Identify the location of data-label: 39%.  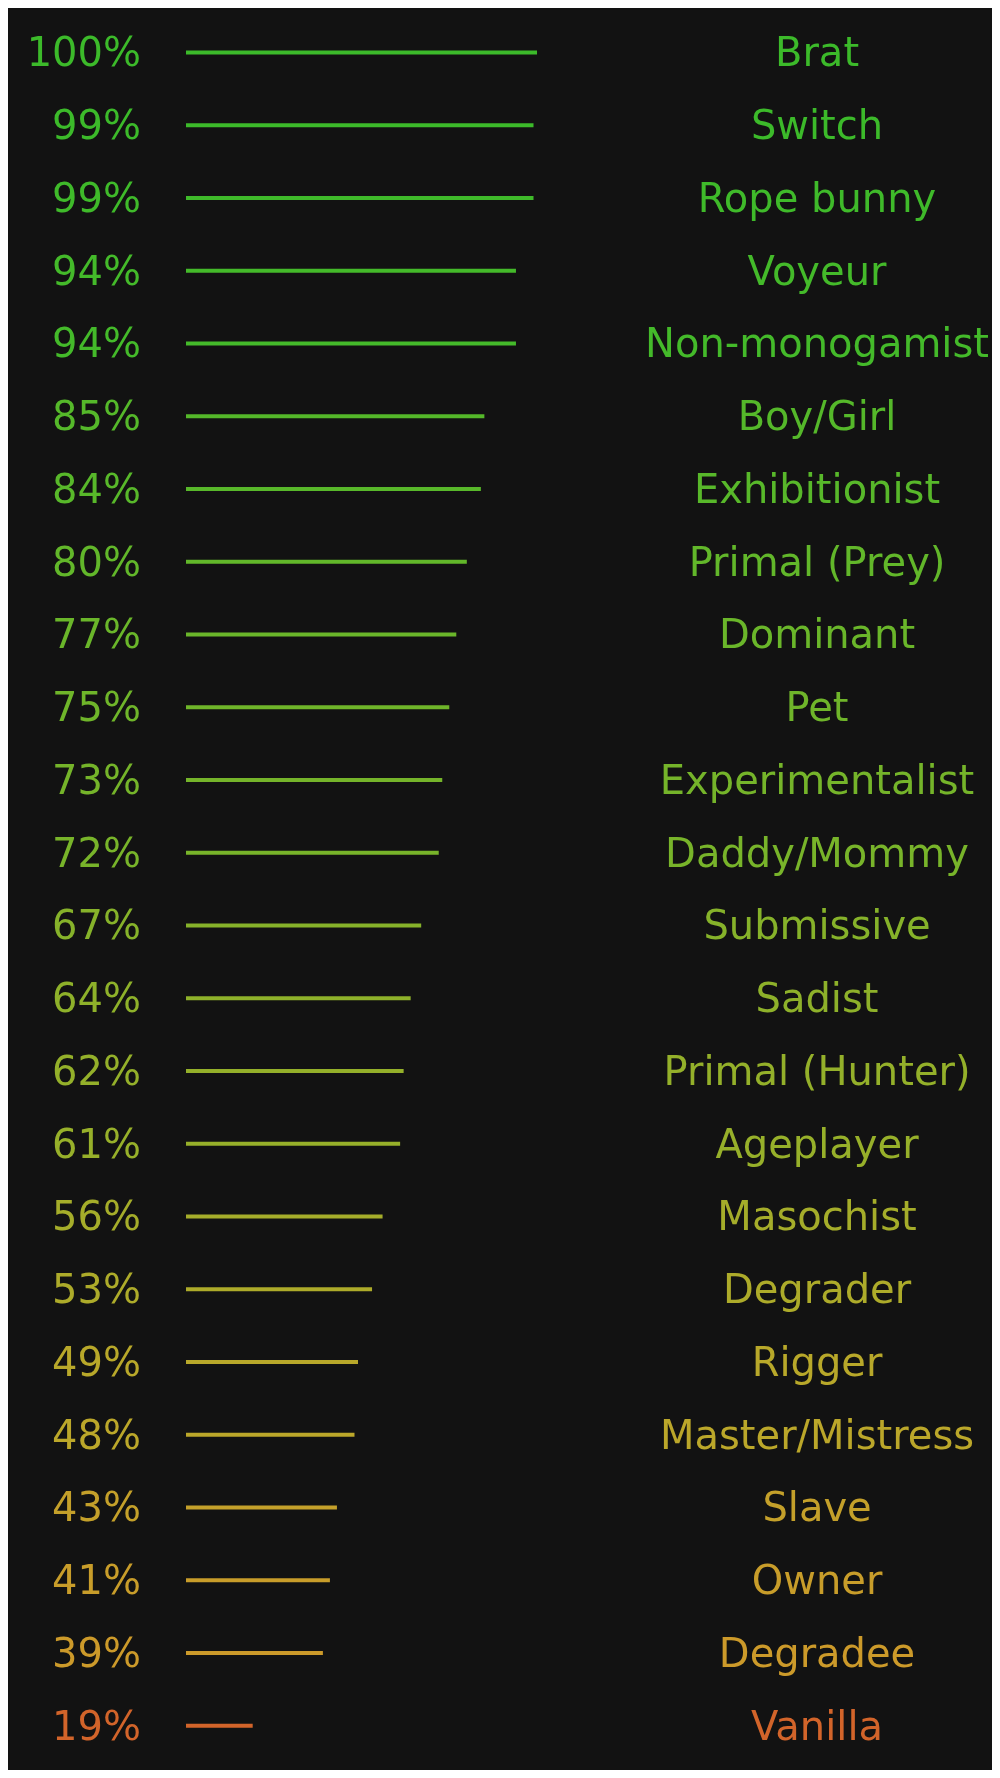
(96, 1652).